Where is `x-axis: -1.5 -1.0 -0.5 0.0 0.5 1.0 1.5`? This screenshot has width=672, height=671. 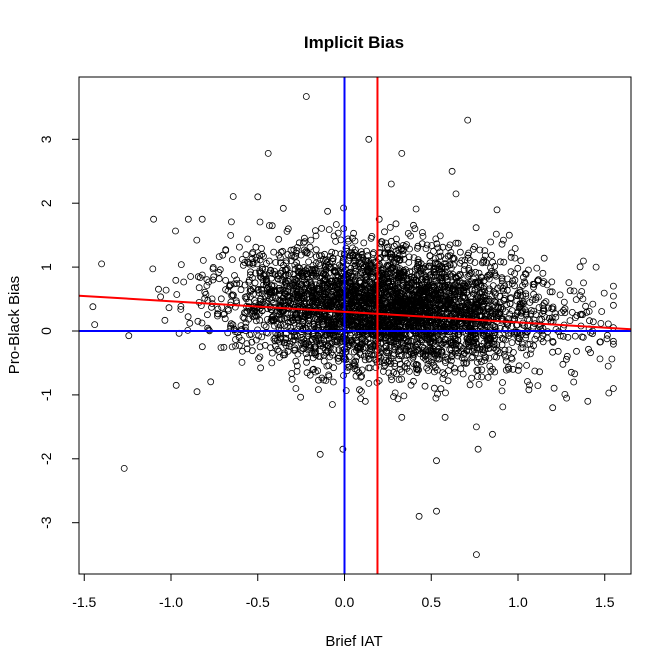 x-axis: -1.5 -1.0 -0.5 0.0 0.5 1.0 1.5 is located at coordinates (343, 592).